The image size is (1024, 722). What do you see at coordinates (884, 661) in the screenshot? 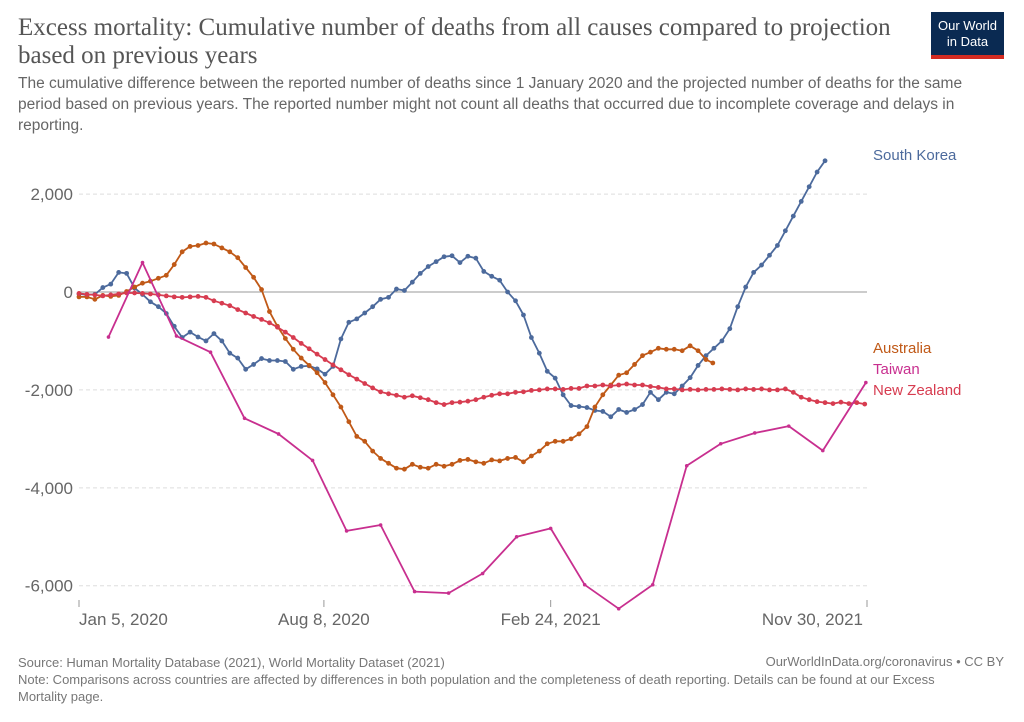
I see `credit-link: OurWorldInData.org/coronavirus • CC BY` at bounding box center [884, 661].